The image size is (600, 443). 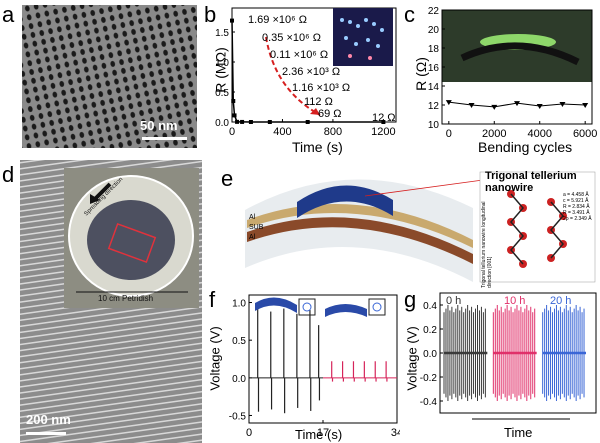 I want to click on legend-g-1: 10 h, so click(x=515, y=301).